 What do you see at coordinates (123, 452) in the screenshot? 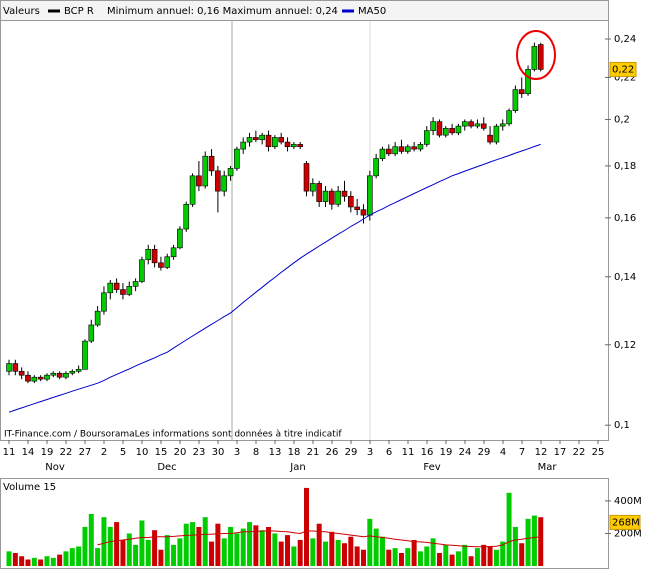
I see `x-tick-label: 5` at bounding box center [123, 452].